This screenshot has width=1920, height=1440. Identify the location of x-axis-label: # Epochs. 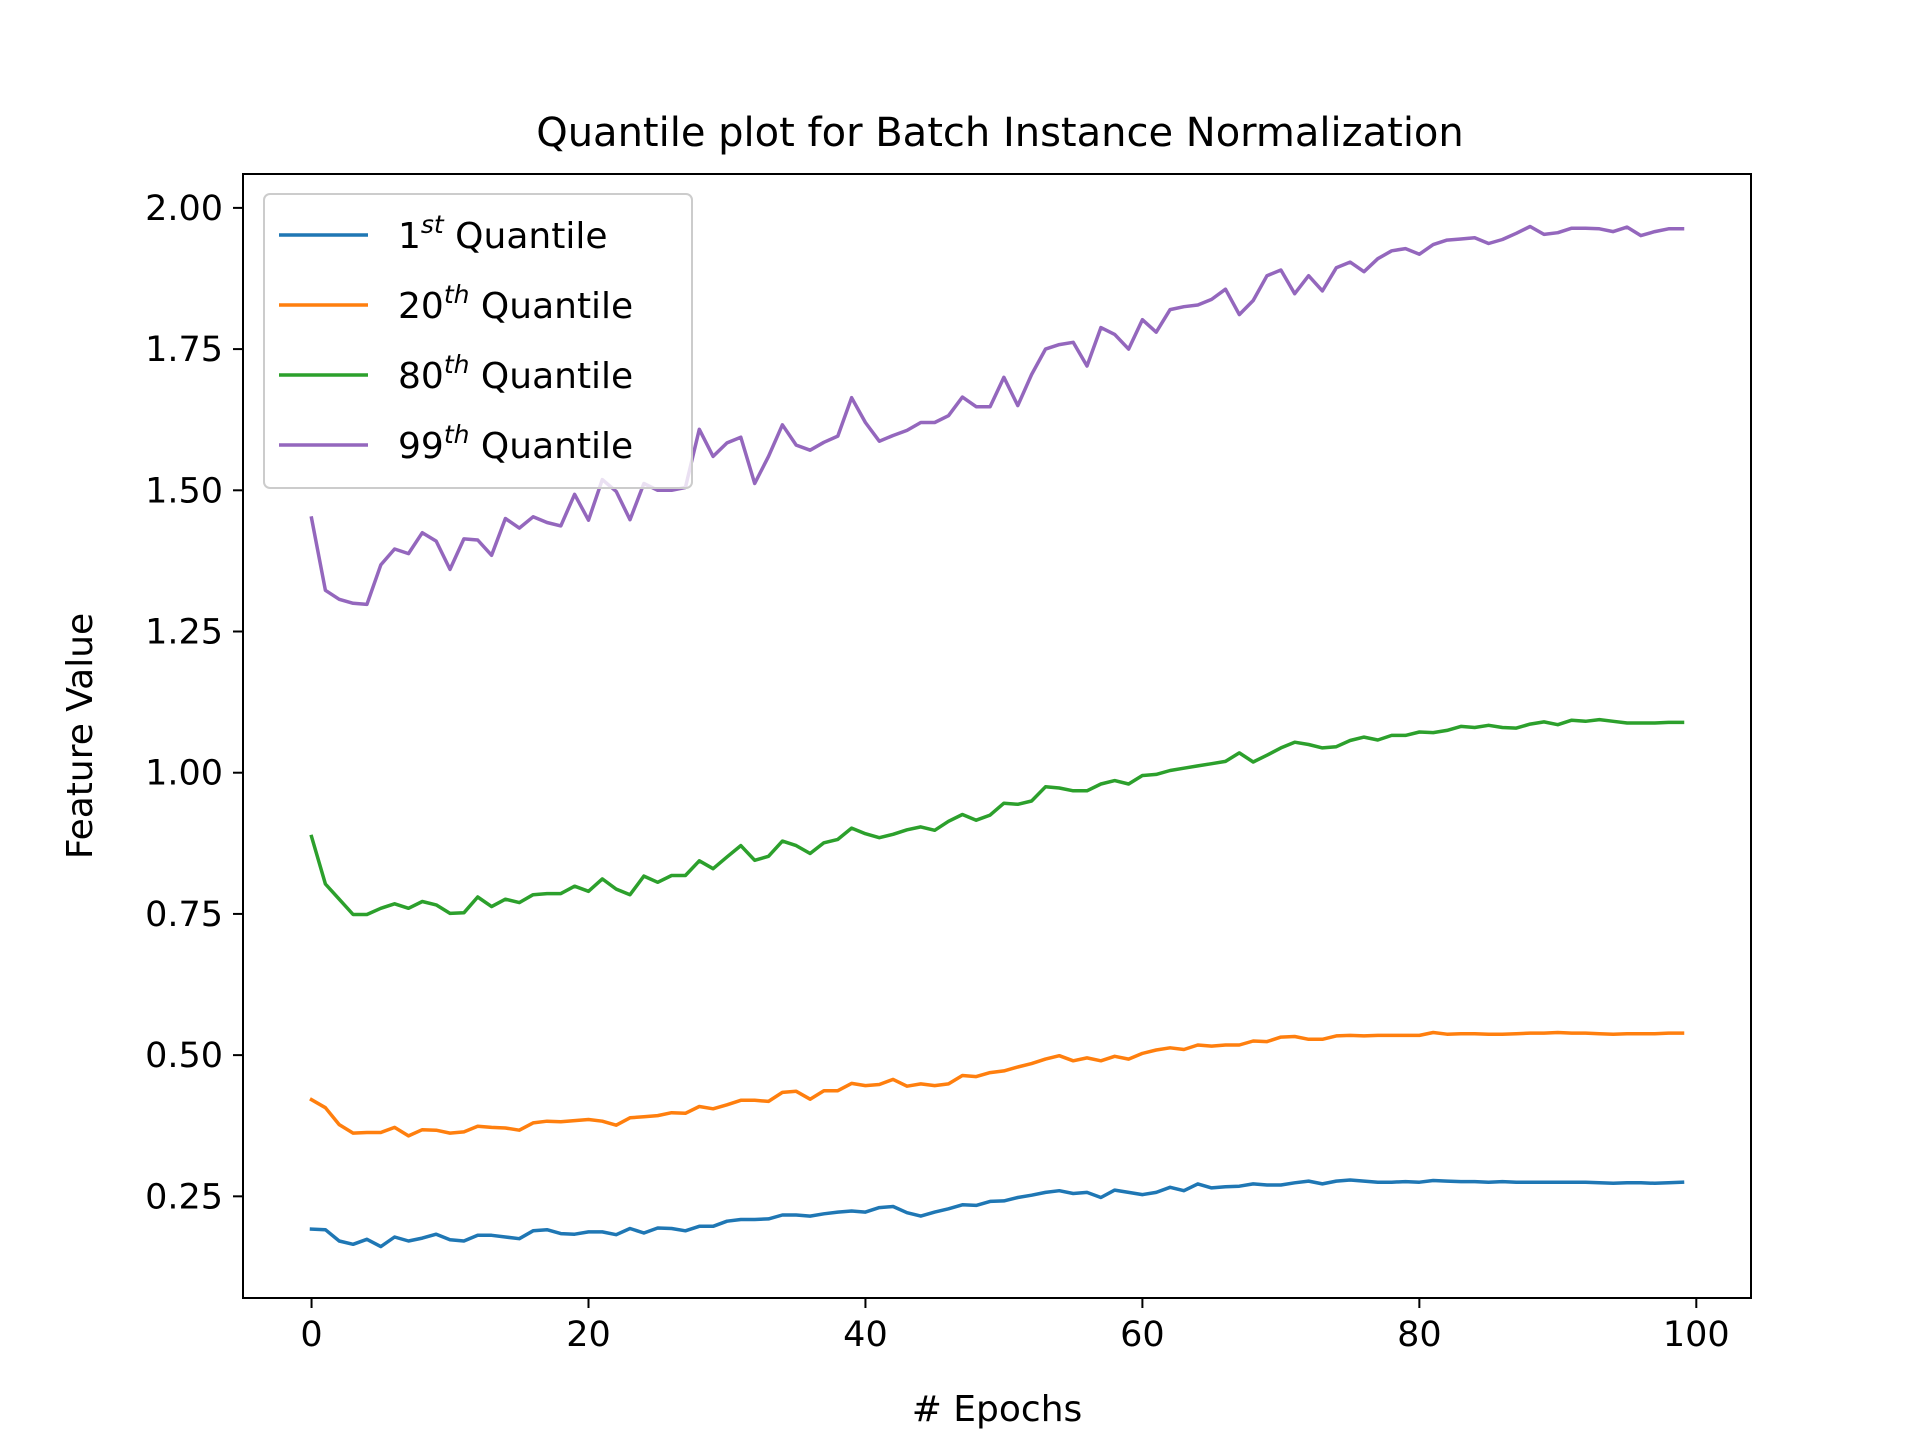
(997, 1409).